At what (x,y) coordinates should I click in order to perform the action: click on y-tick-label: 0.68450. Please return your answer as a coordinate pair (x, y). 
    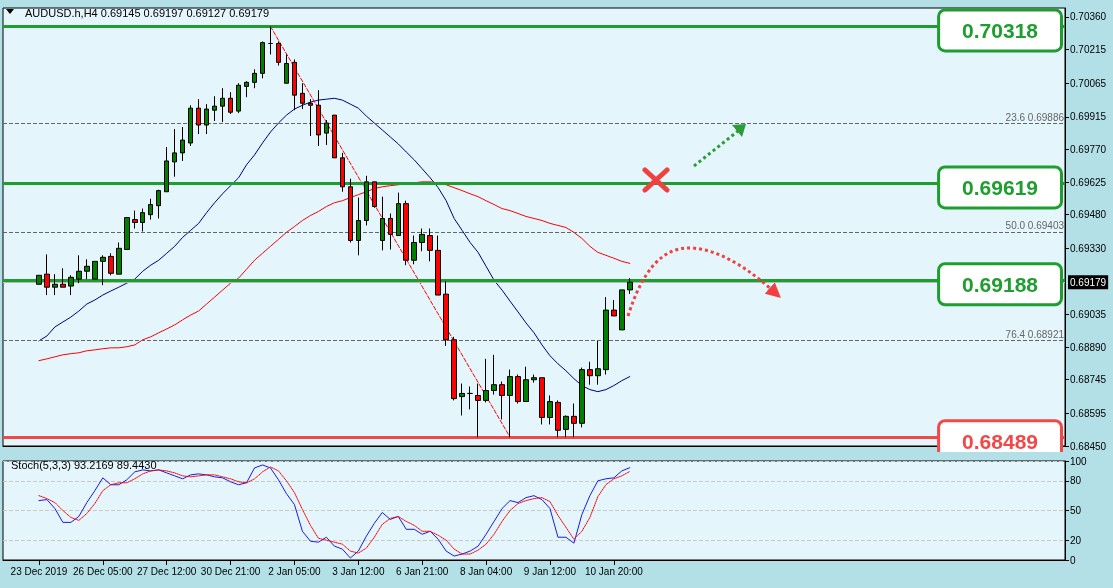
    Looking at the image, I should click on (1088, 446).